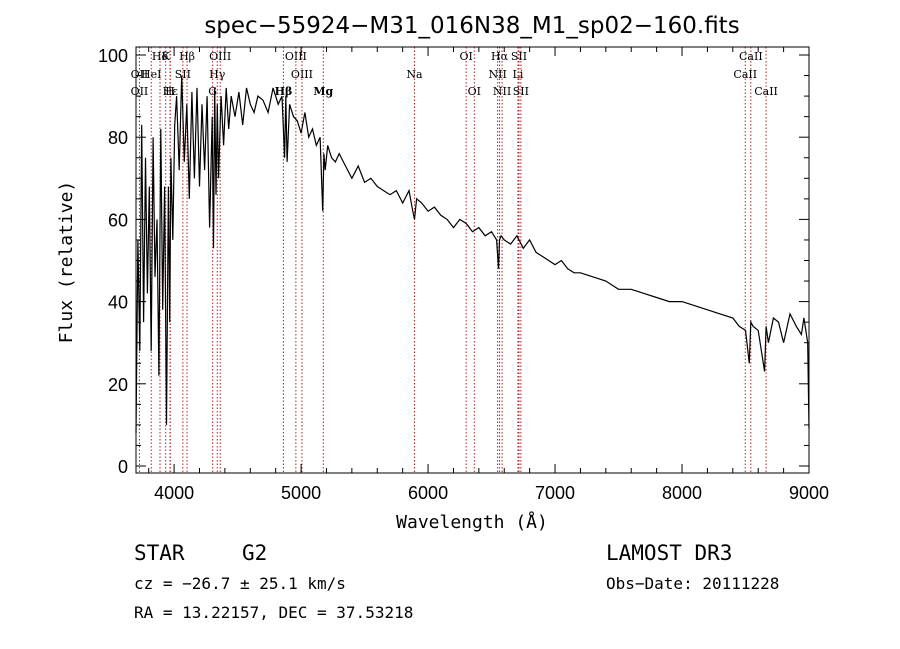 The height and width of the screenshot is (649, 900). Describe the element at coordinates (465, 56) in the screenshot. I see `line-label-oi-a: OI` at that location.